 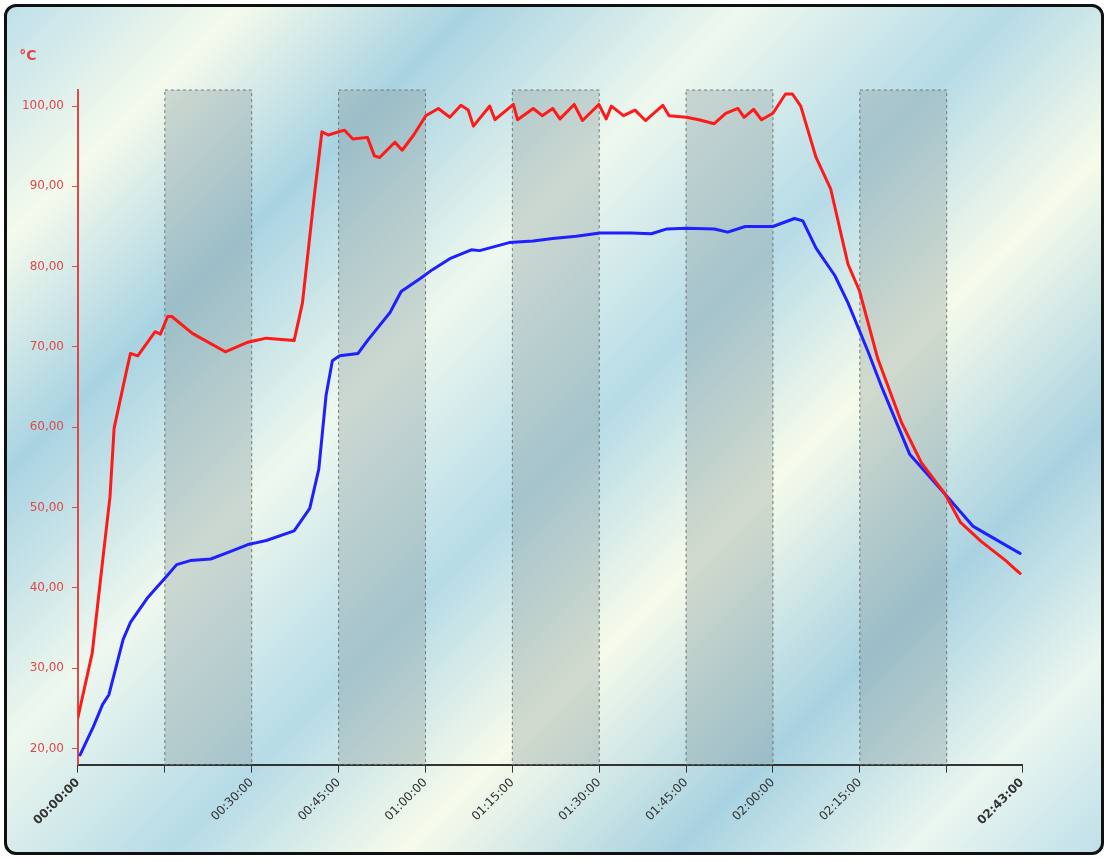 I want to click on y-tick-label: 40,00, so click(x=46, y=587).